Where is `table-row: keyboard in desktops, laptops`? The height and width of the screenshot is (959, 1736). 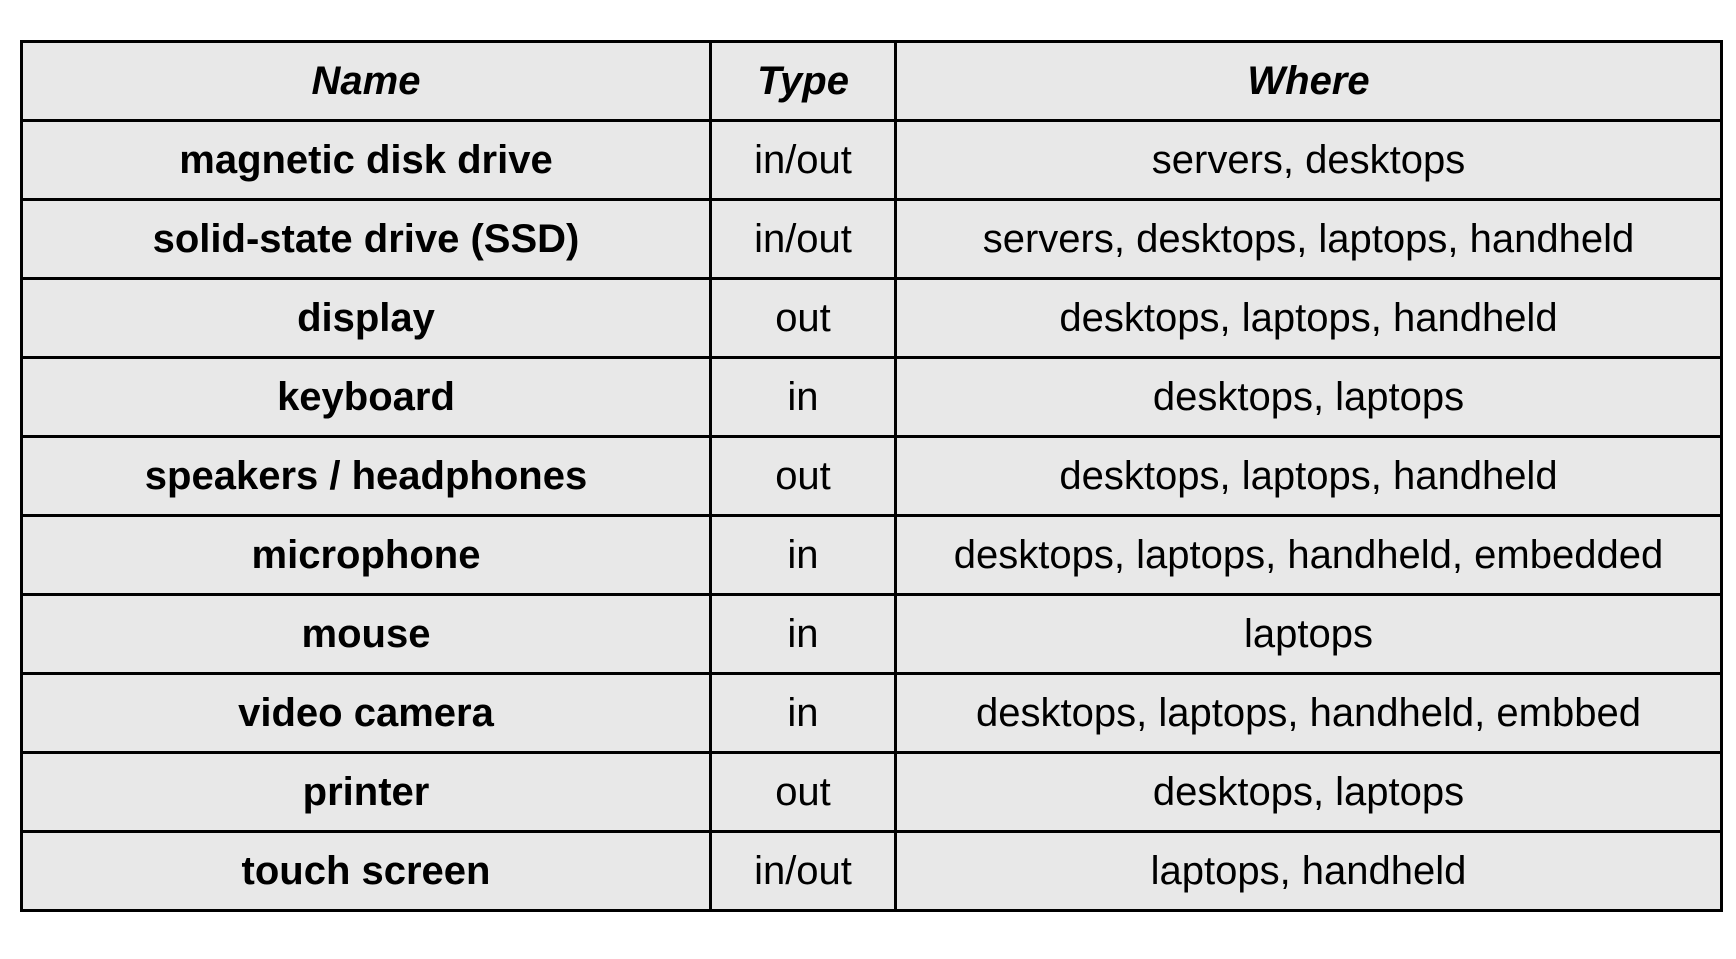 table-row: keyboard in desktops, laptops is located at coordinates (871, 397).